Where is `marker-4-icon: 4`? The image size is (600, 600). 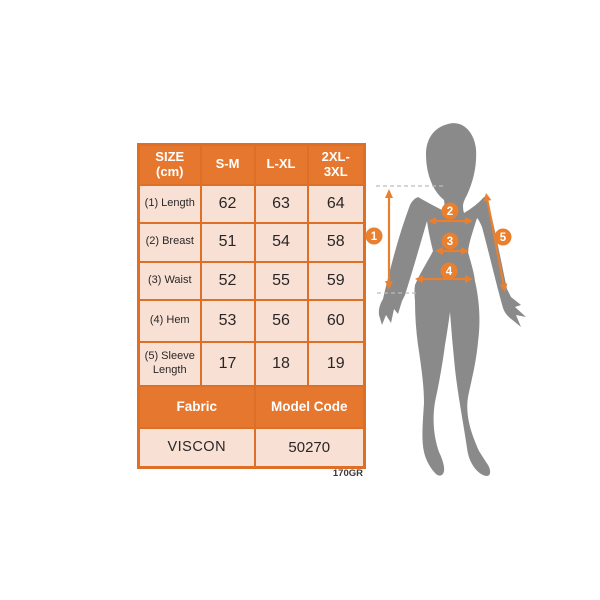
marker-4-icon: 4 is located at coordinates (449, 271).